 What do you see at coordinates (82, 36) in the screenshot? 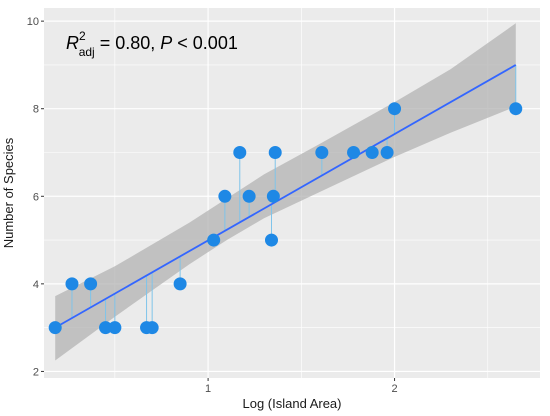
I see `r-superscript: 2` at bounding box center [82, 36].